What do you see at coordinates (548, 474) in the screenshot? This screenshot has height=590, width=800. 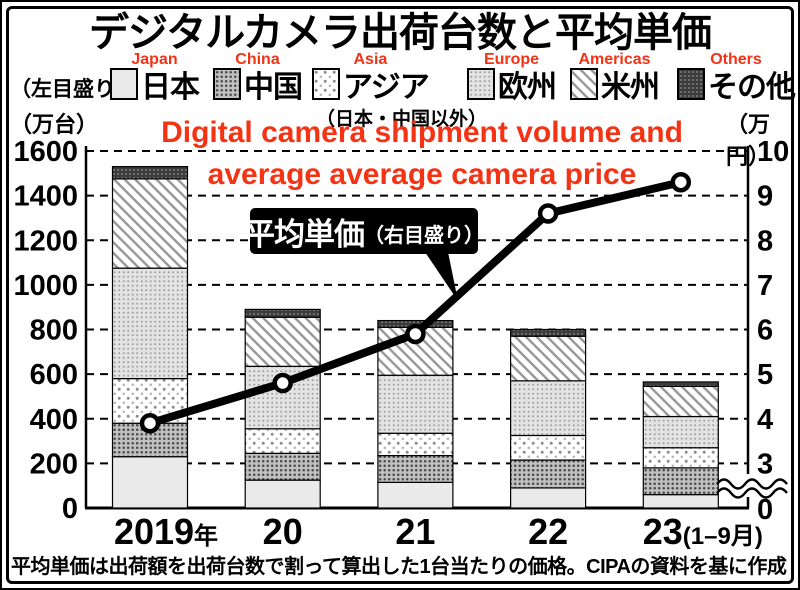 I see `bar-segment-22-china` at bounding box center [548, 474].